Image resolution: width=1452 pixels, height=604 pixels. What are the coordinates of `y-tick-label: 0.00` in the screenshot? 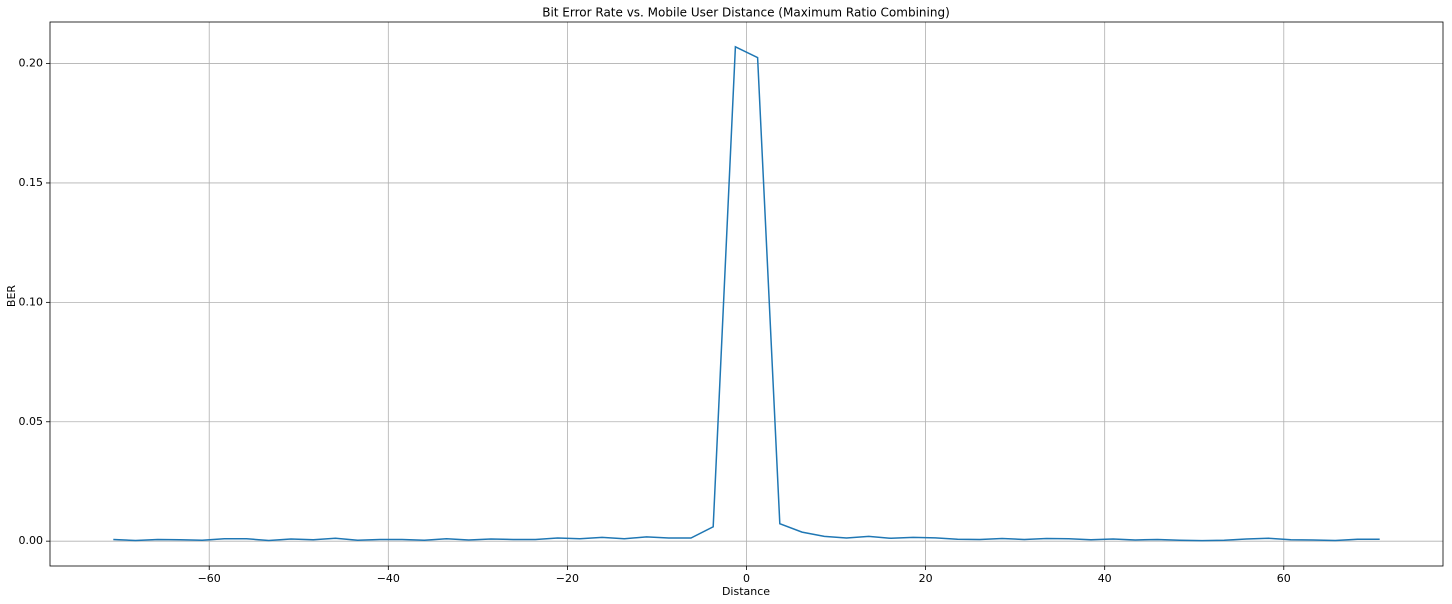 It's located at (31, 540).